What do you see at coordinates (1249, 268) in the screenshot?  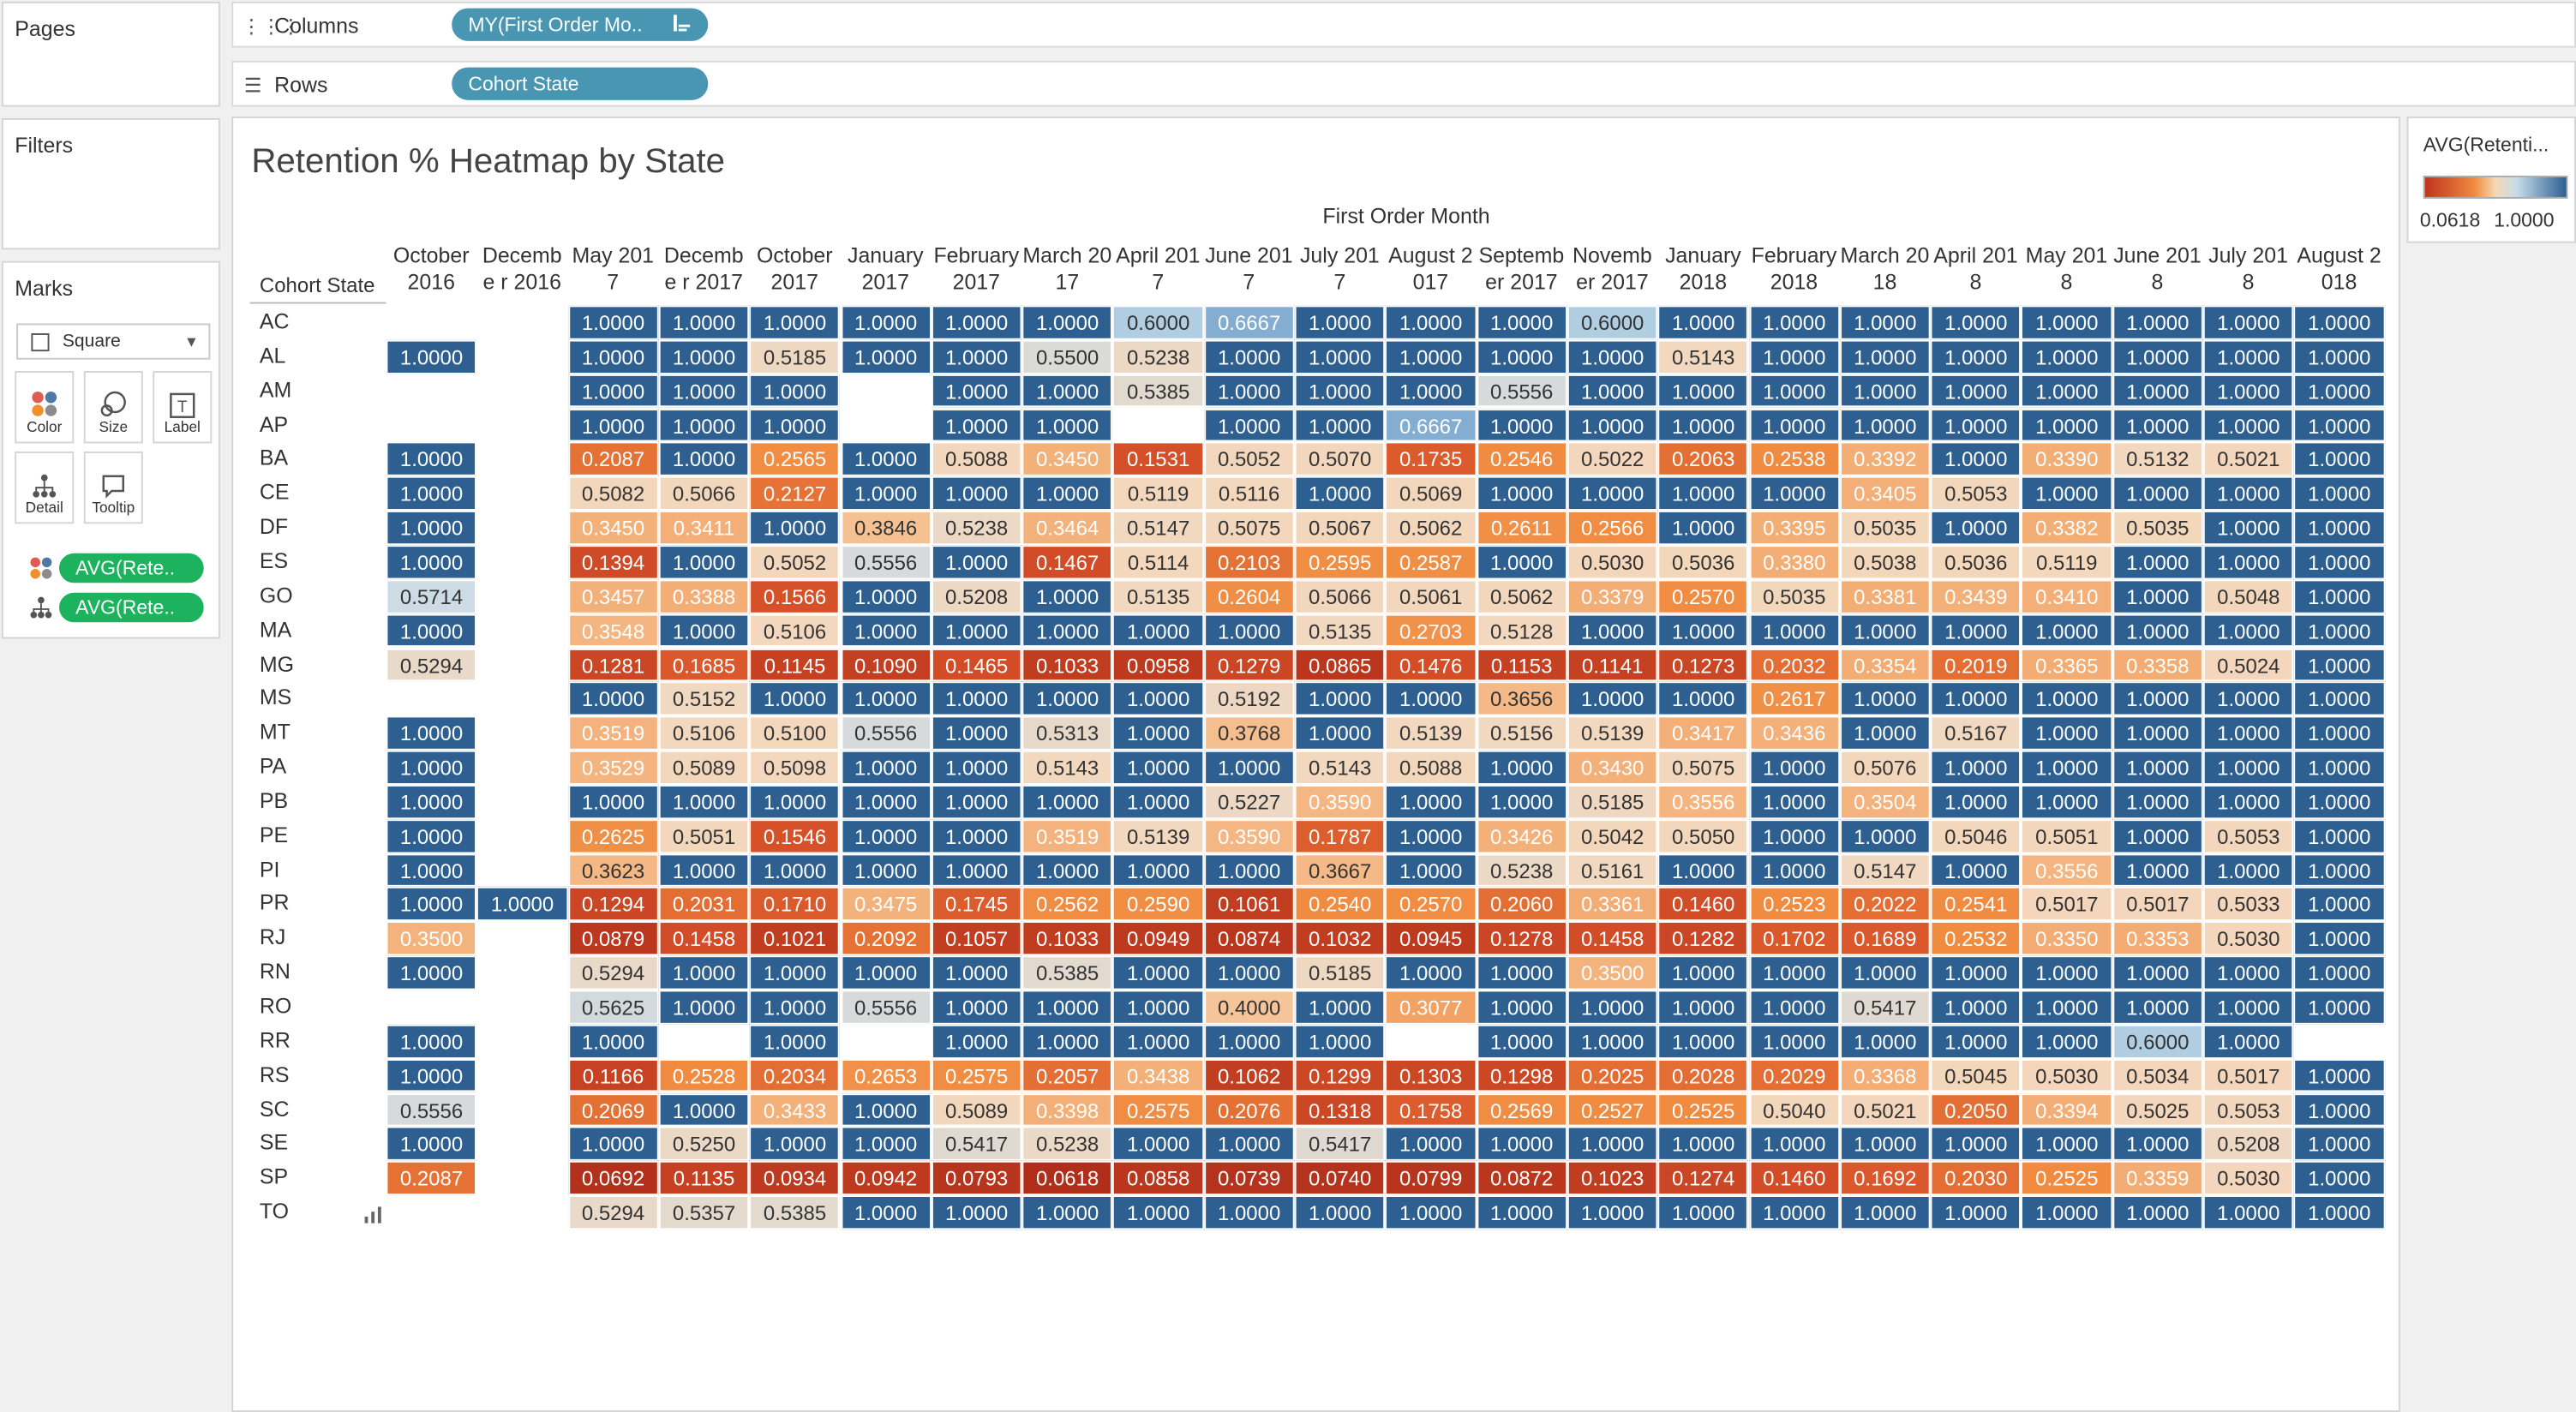 I see `column-header: June 2017` at bounding box center [1249, 268].